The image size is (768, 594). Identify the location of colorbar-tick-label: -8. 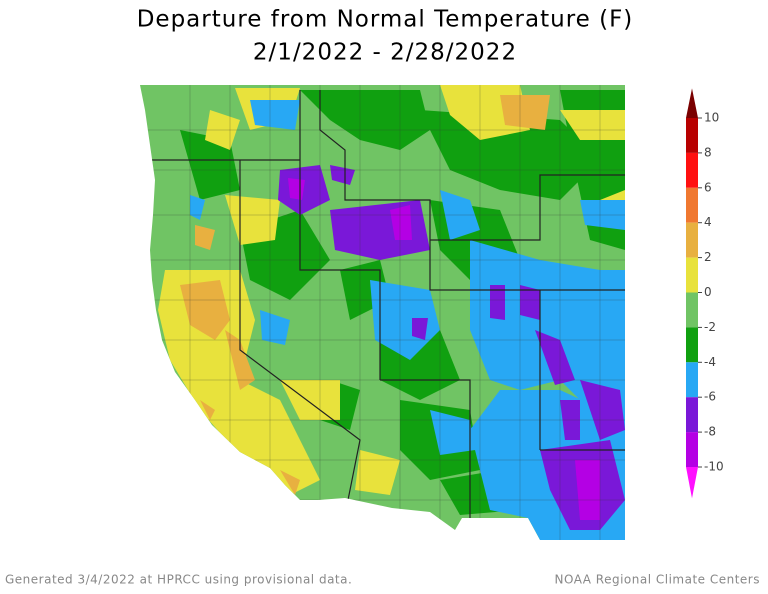
(710, 432).